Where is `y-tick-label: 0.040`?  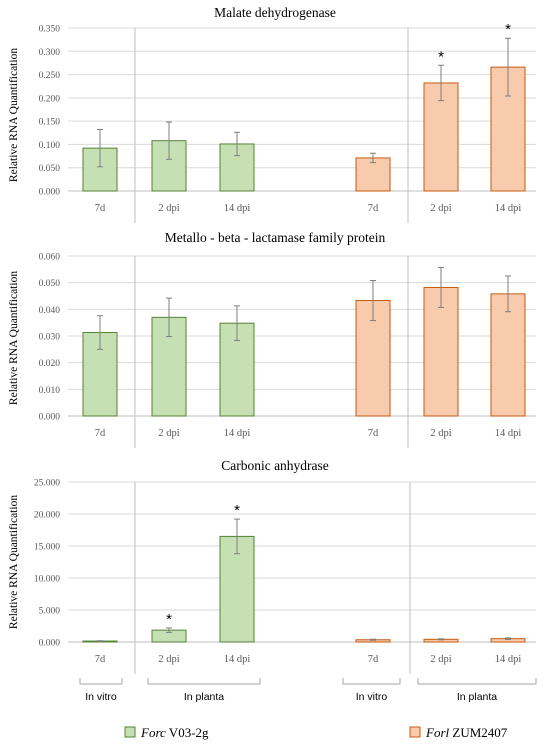 y-tick-label: 0.040 is located at coordinates (50, 311).